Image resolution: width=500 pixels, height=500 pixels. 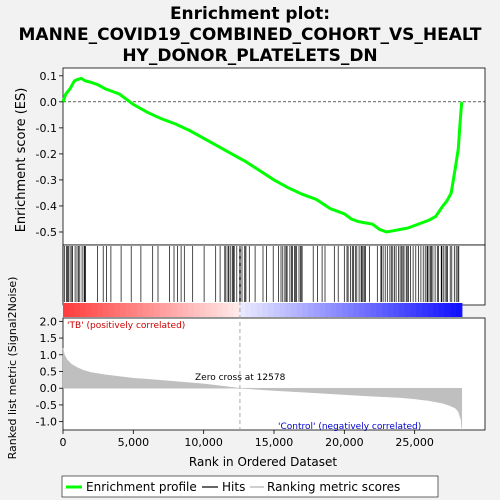 I want to click on rank-color-bar, so click(x=263, y=310).